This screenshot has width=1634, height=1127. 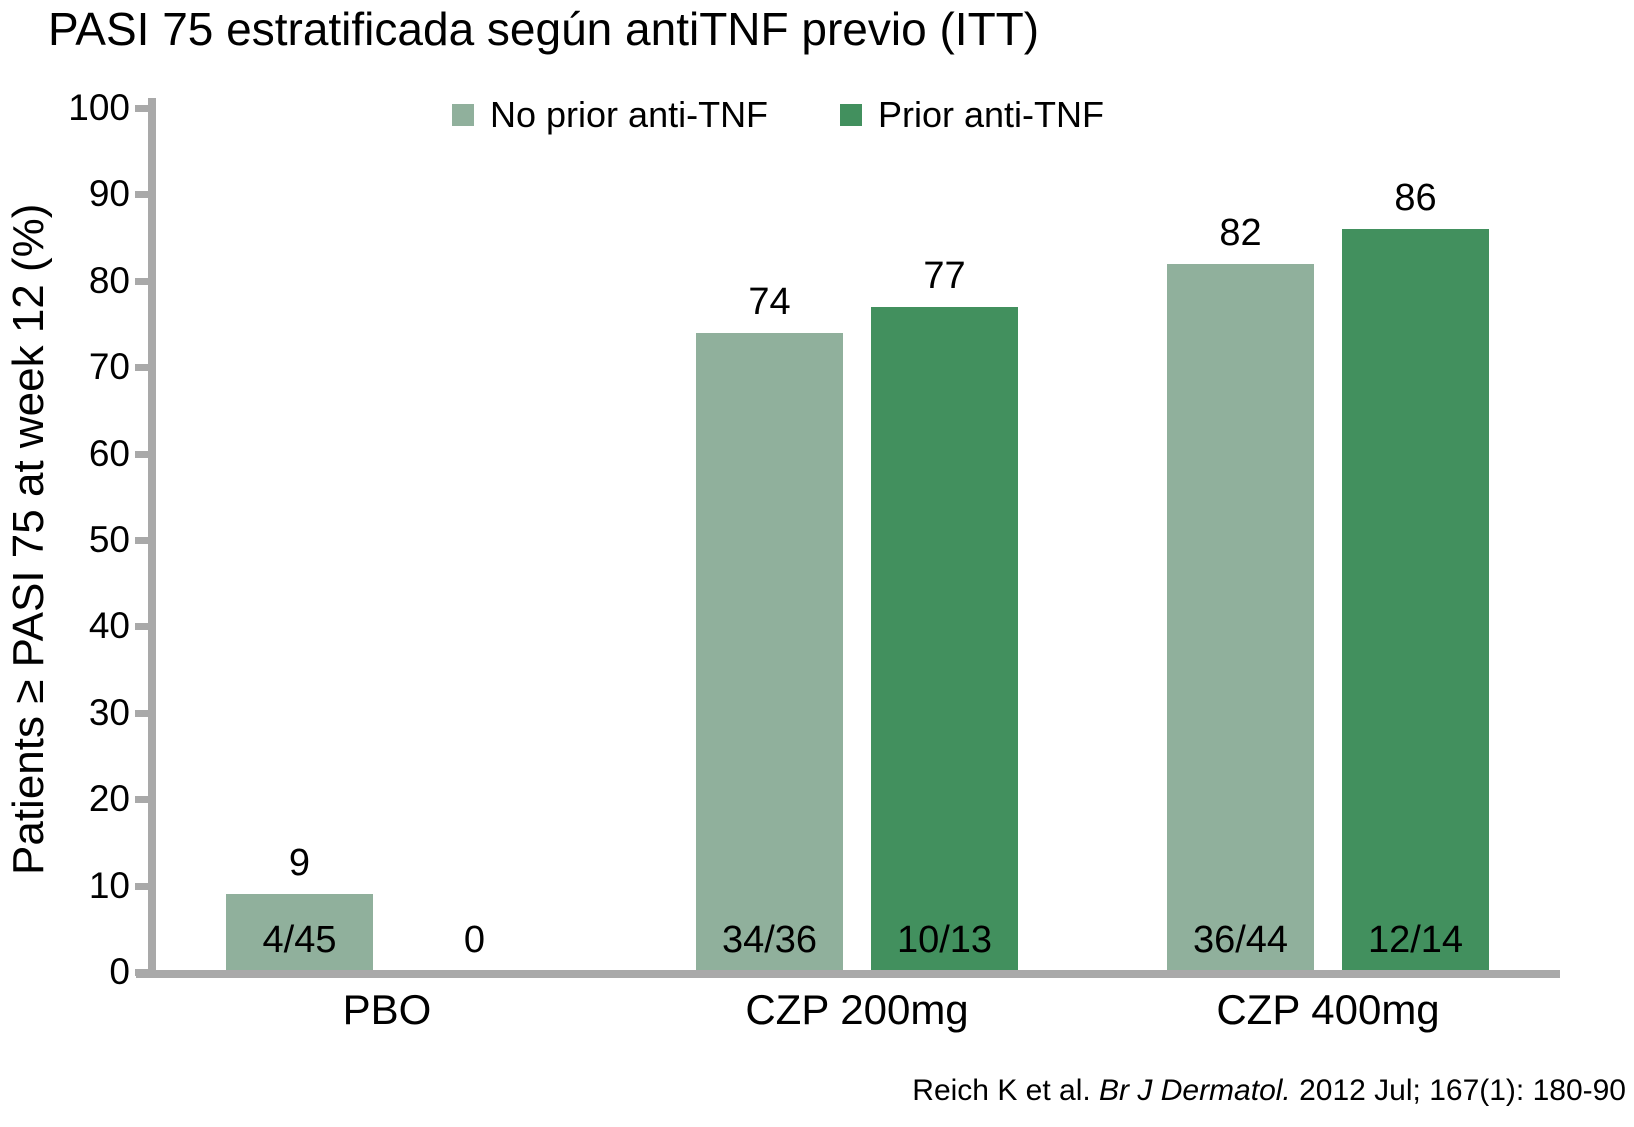 I want to click on legend-swatch-dark-icon, so click(x=851, y=115).